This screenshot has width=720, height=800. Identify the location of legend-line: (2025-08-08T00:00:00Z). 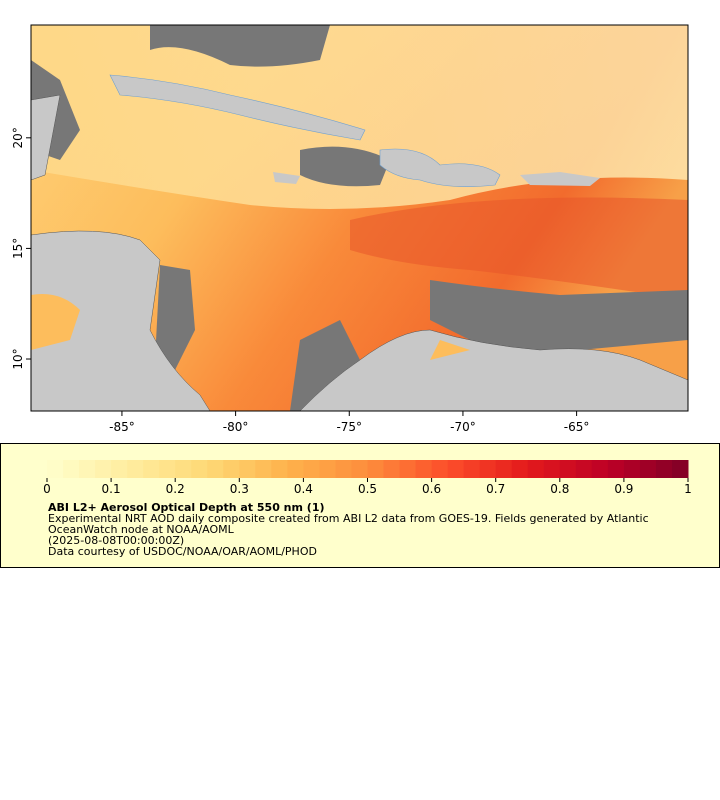
(116, 540).